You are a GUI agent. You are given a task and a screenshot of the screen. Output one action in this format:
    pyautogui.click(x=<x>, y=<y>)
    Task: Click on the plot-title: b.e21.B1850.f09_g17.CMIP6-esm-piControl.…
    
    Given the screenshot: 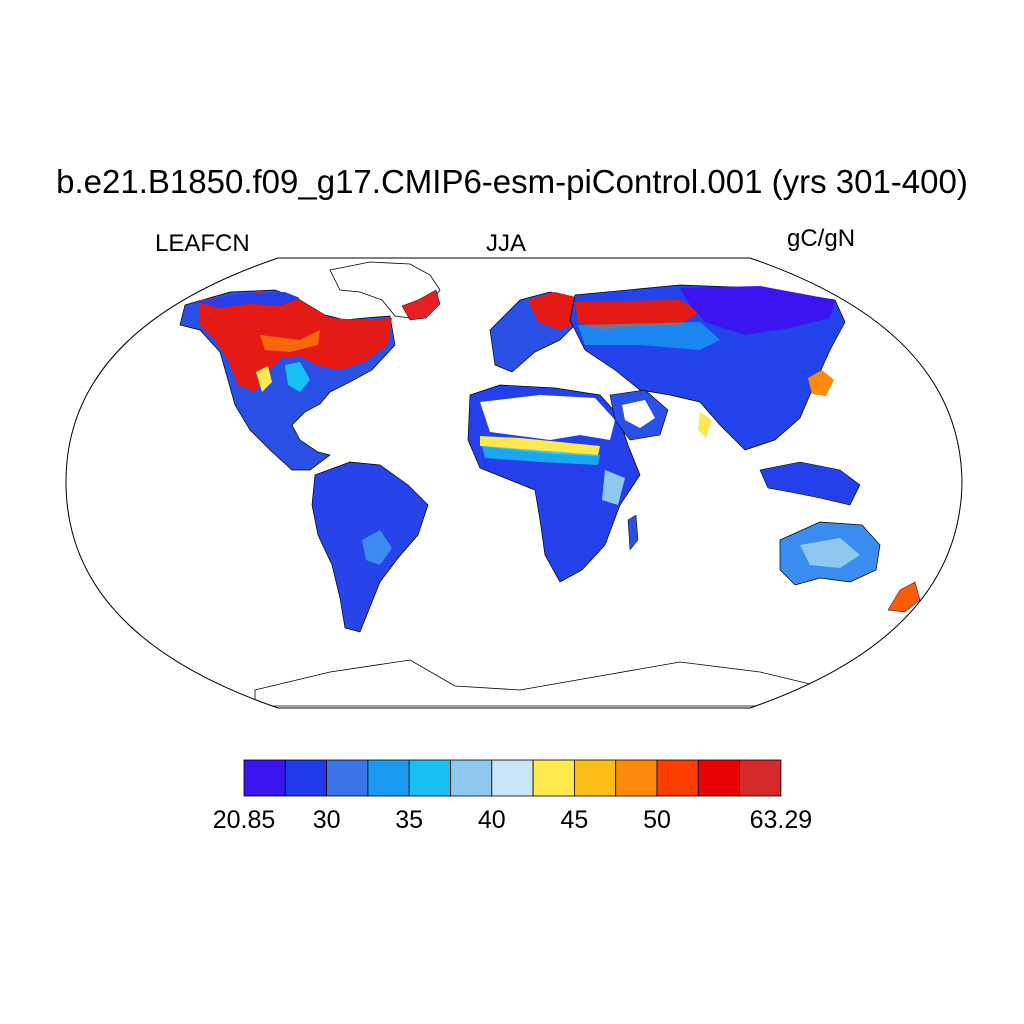 What is the action you would take?
    pyautogui.click(x=512, y=181)
    